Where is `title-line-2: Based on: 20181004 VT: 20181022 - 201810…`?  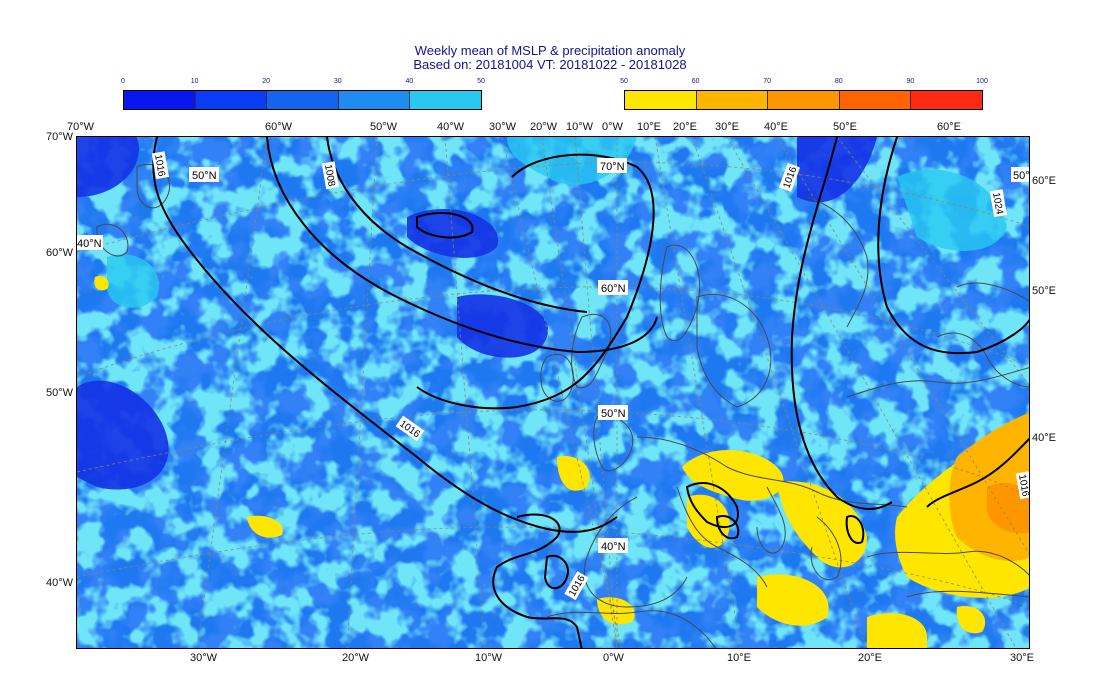 title-line-2: Based on: 20181004 VT: 20181022 - 201810… is located at coordinates (550, 64).